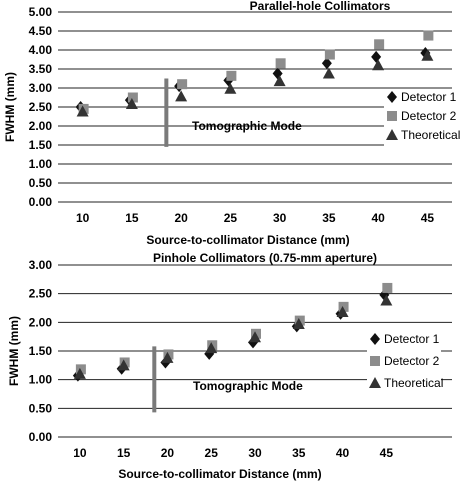 The height and width of the screenshot is (485, 474). What do you see at coordinates (265, 258) in the screenshot?
I see `chart-title: Pinhole Collimators (0.75-mm aperture)` at bounding box center [265, 258].